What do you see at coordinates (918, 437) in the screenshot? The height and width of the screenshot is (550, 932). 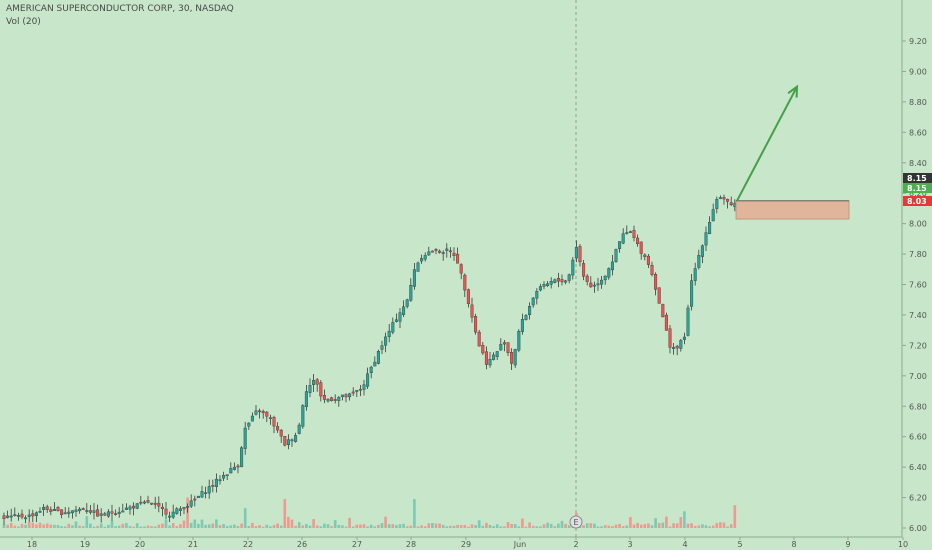 I see `price-tick-label: 6.60` at bounding box center [918, 437].